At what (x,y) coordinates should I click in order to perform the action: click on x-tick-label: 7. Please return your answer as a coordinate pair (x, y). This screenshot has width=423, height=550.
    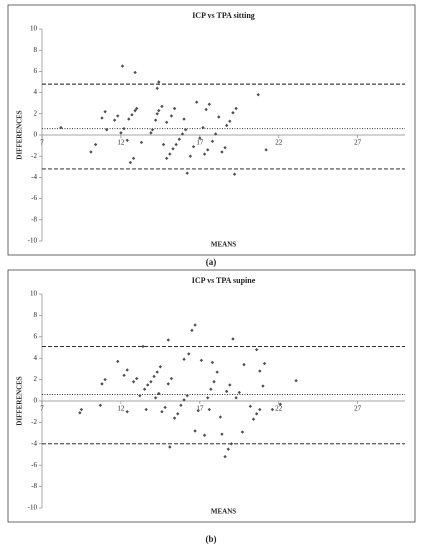
    Looking at the image, I should click on (42, 409).